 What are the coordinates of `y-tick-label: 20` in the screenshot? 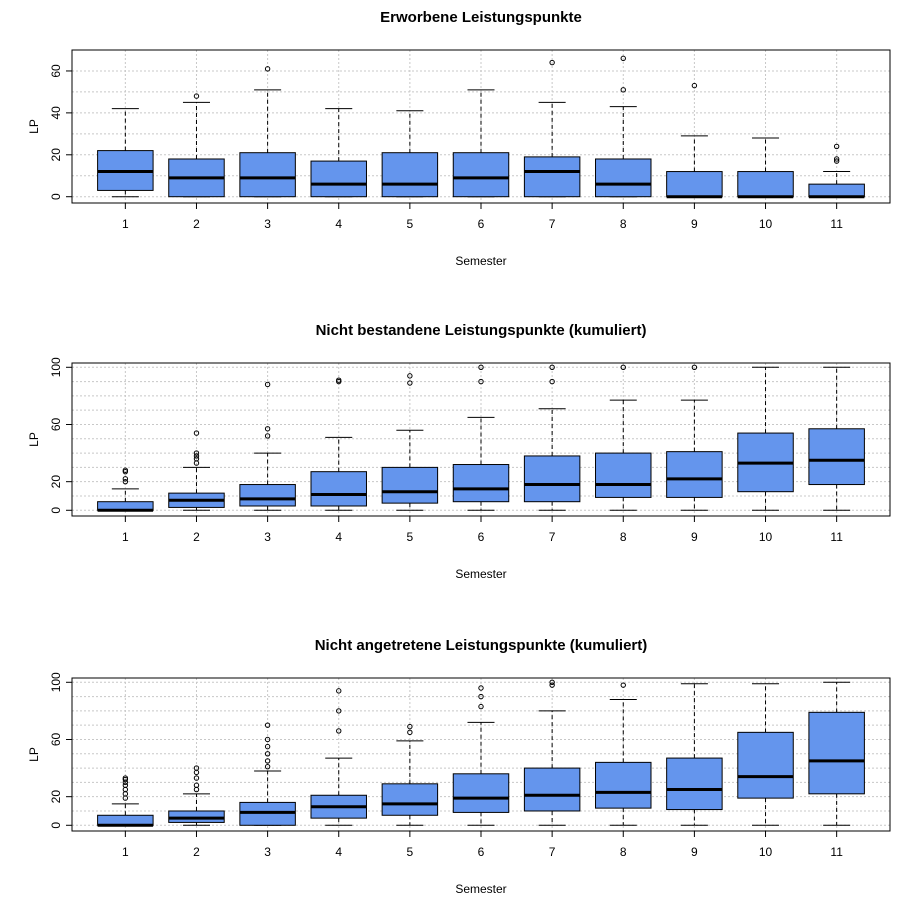 It's located at (56, 482).